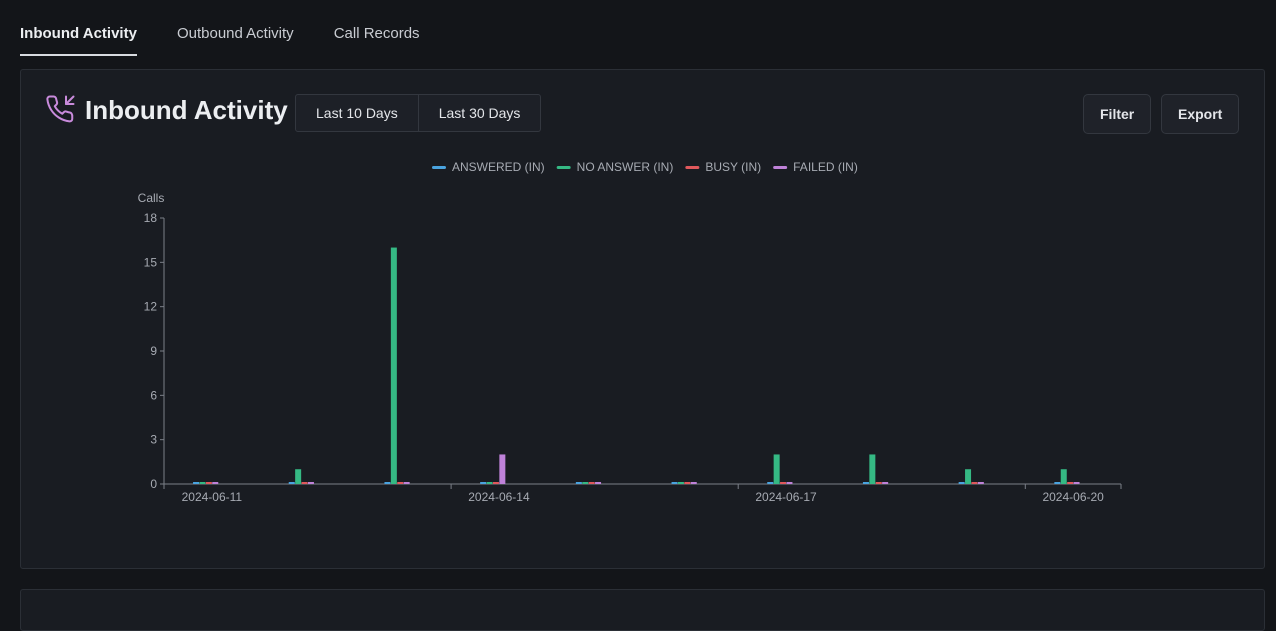 This screenshot has width=1276, height=631. Describe the element at coordinates (151, 218) in the screenshot. I see `y-tick-label: 18` at that location.